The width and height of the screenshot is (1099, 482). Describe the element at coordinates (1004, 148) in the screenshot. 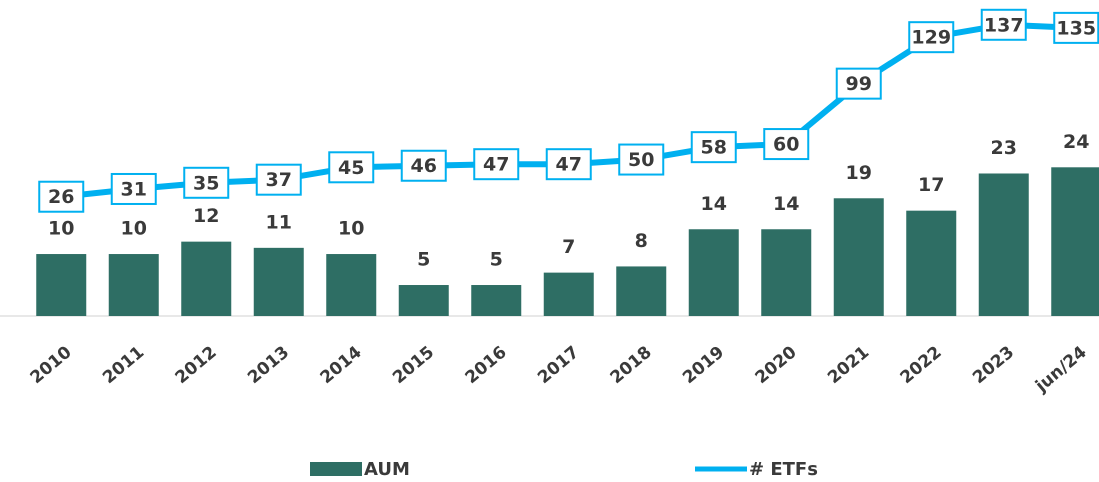

I see `bar-label: 23` at that location.